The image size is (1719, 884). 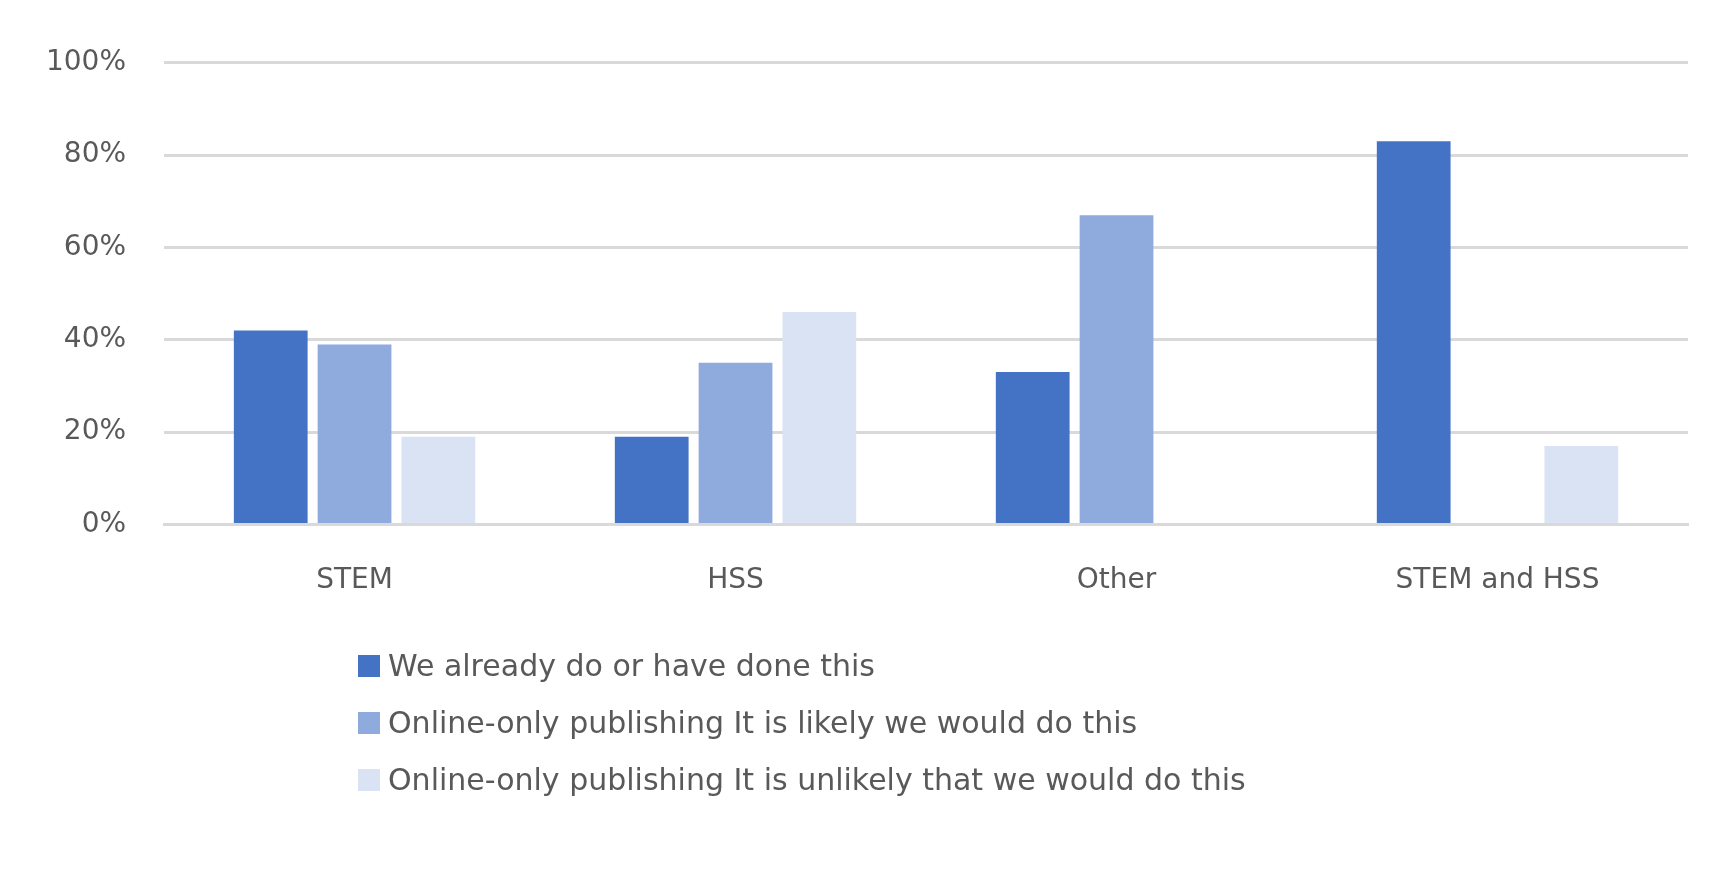 What do you see at coordinates (763, 722) in the screenshot?
I see `legend-label: Online-only publishing It is likely we would do this` at bounding box center [763, 722].